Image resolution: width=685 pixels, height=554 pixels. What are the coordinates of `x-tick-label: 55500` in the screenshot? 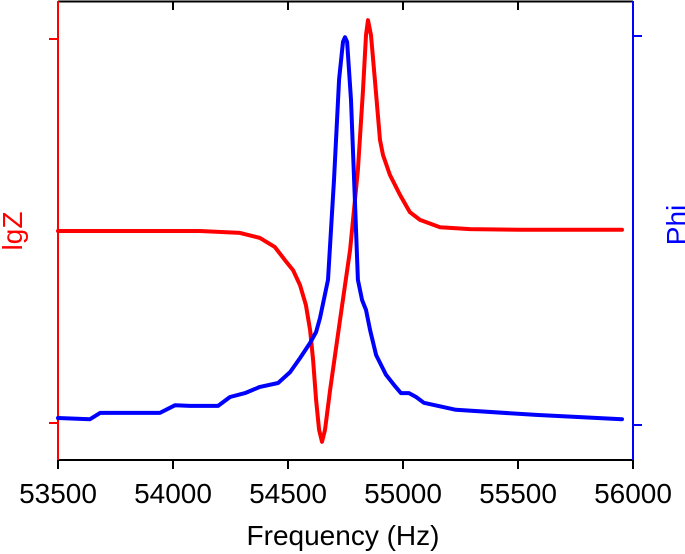 It's located at (518, 493).